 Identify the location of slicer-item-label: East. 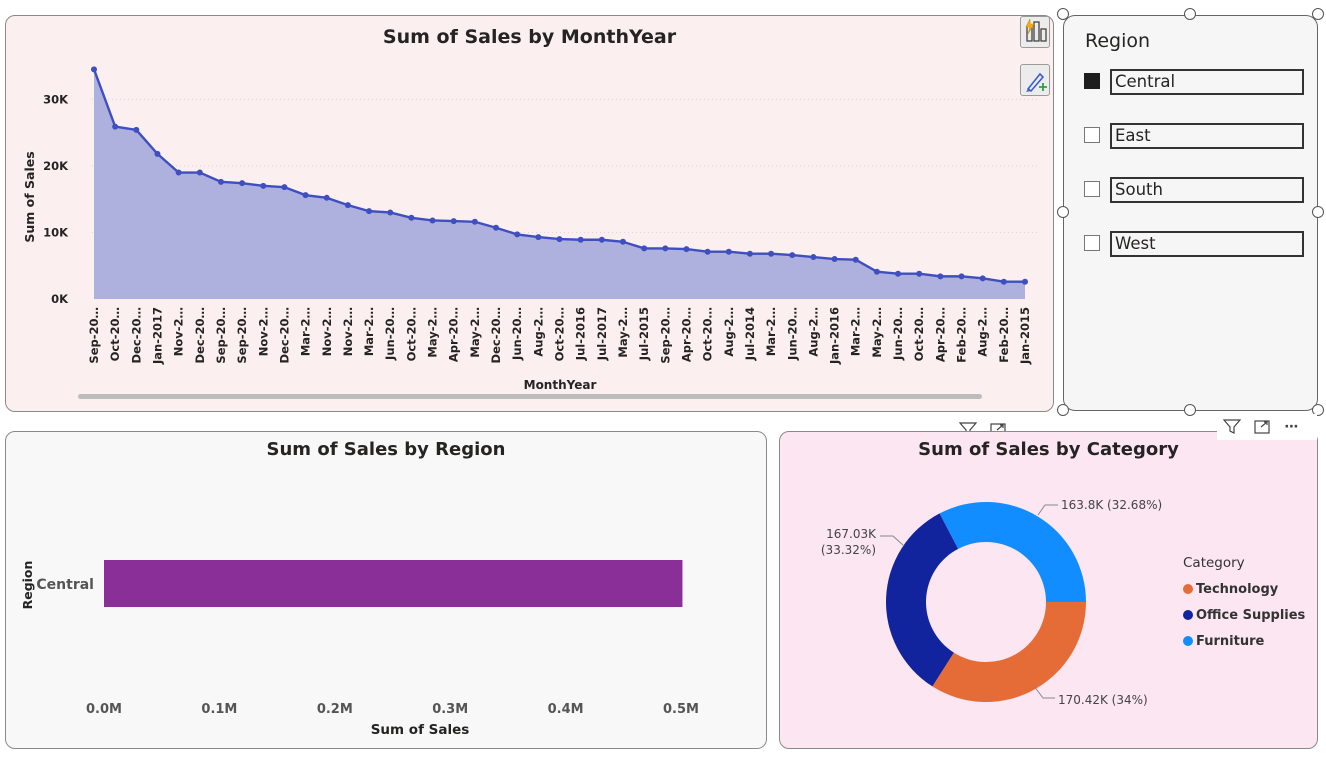
(1207, 136).